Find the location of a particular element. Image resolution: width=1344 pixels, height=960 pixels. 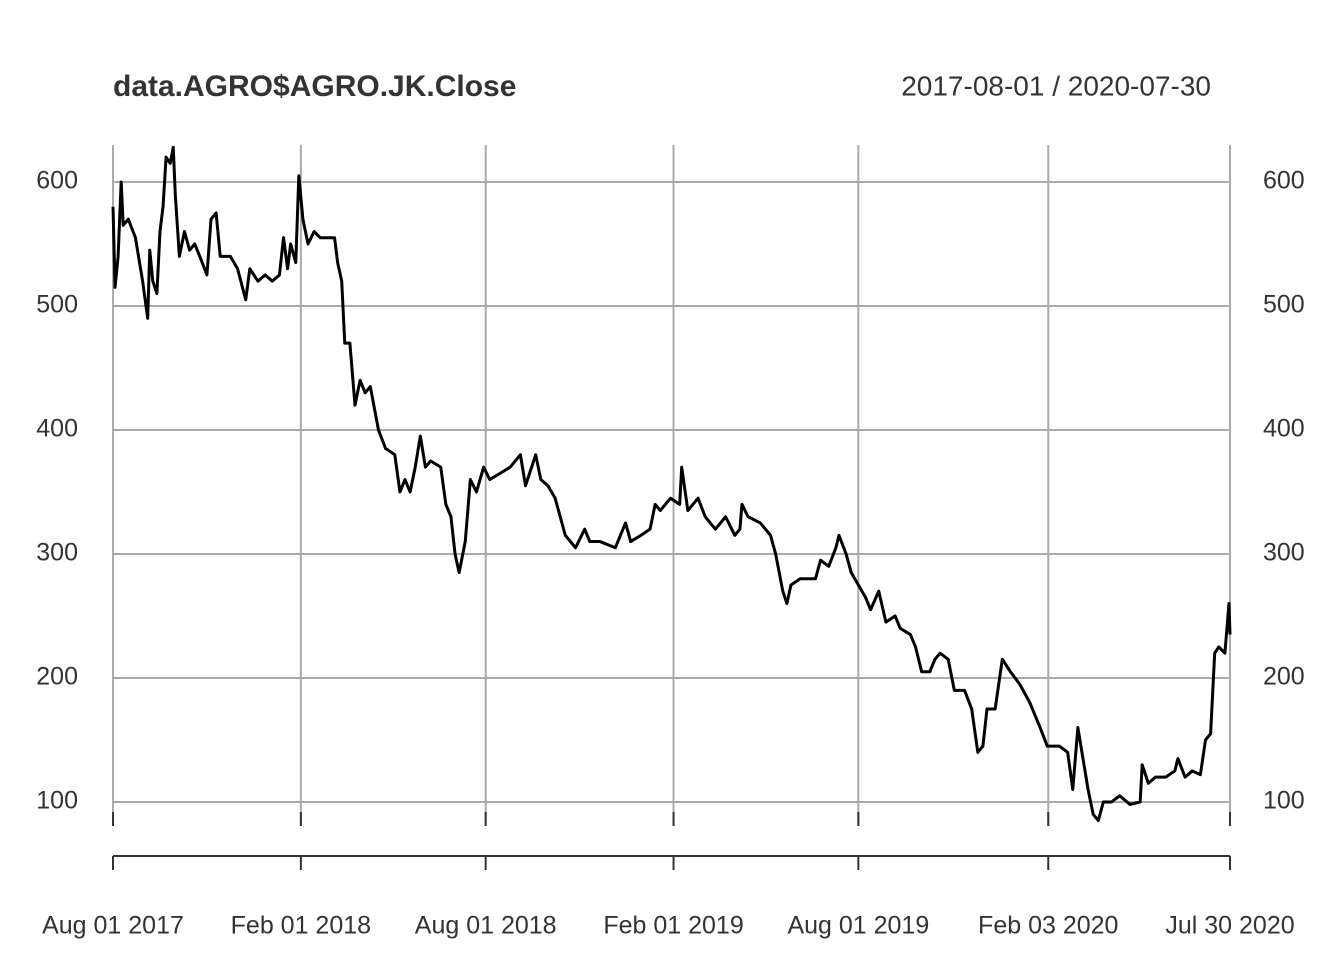

chart-title: data.AGRO$AGRO.JK.Close is located at coordinates (314, 86).